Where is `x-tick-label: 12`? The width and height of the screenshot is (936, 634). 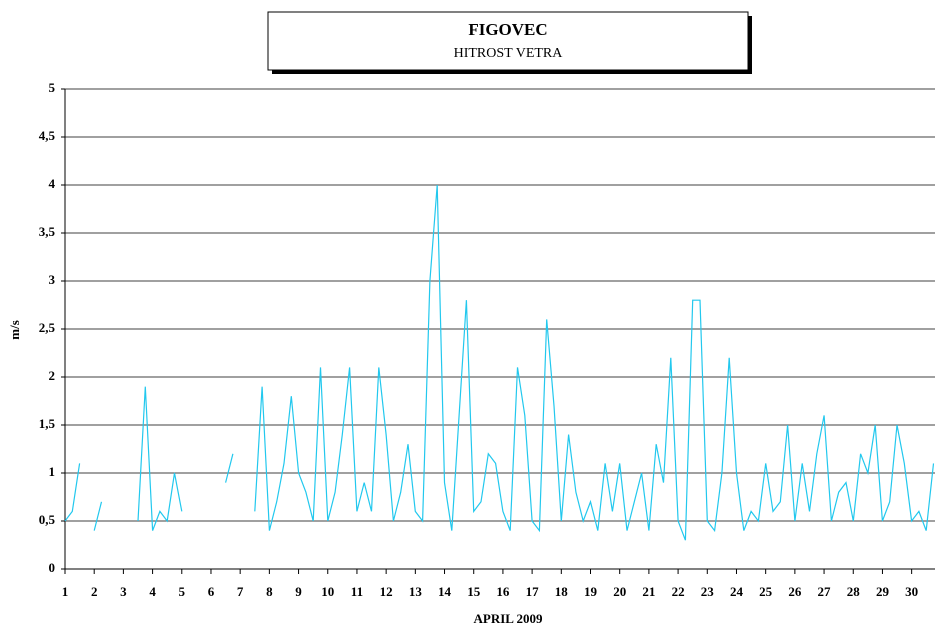
x-tick-label: 12 is located at coordinates (386, 591).